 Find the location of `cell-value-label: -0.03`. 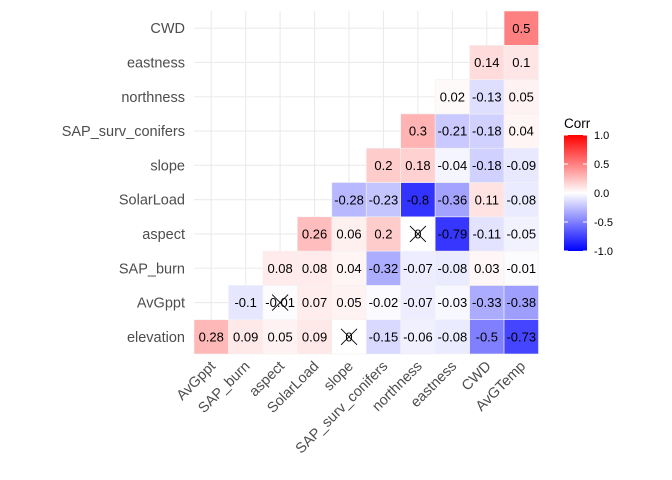

cell-value-label: -0.03 is located at coordinates (453, 302).